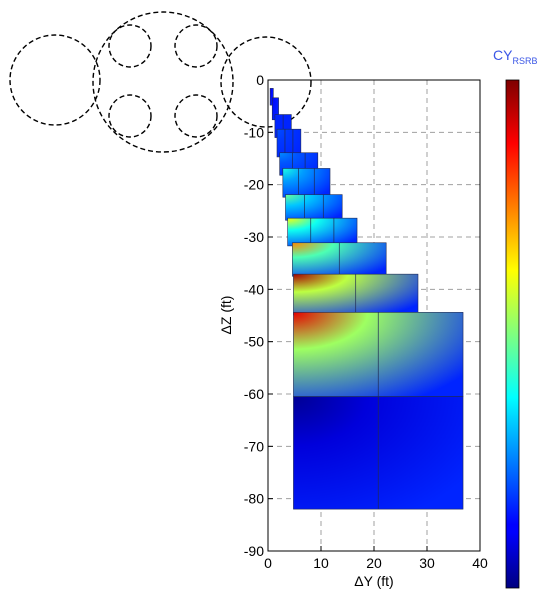 The width and height of the screenshot is (545, 593). What do you see at coordinates (254, 394) in the screenshot?
I see `y-tick-label: -60` at bounding box center [254, 394].